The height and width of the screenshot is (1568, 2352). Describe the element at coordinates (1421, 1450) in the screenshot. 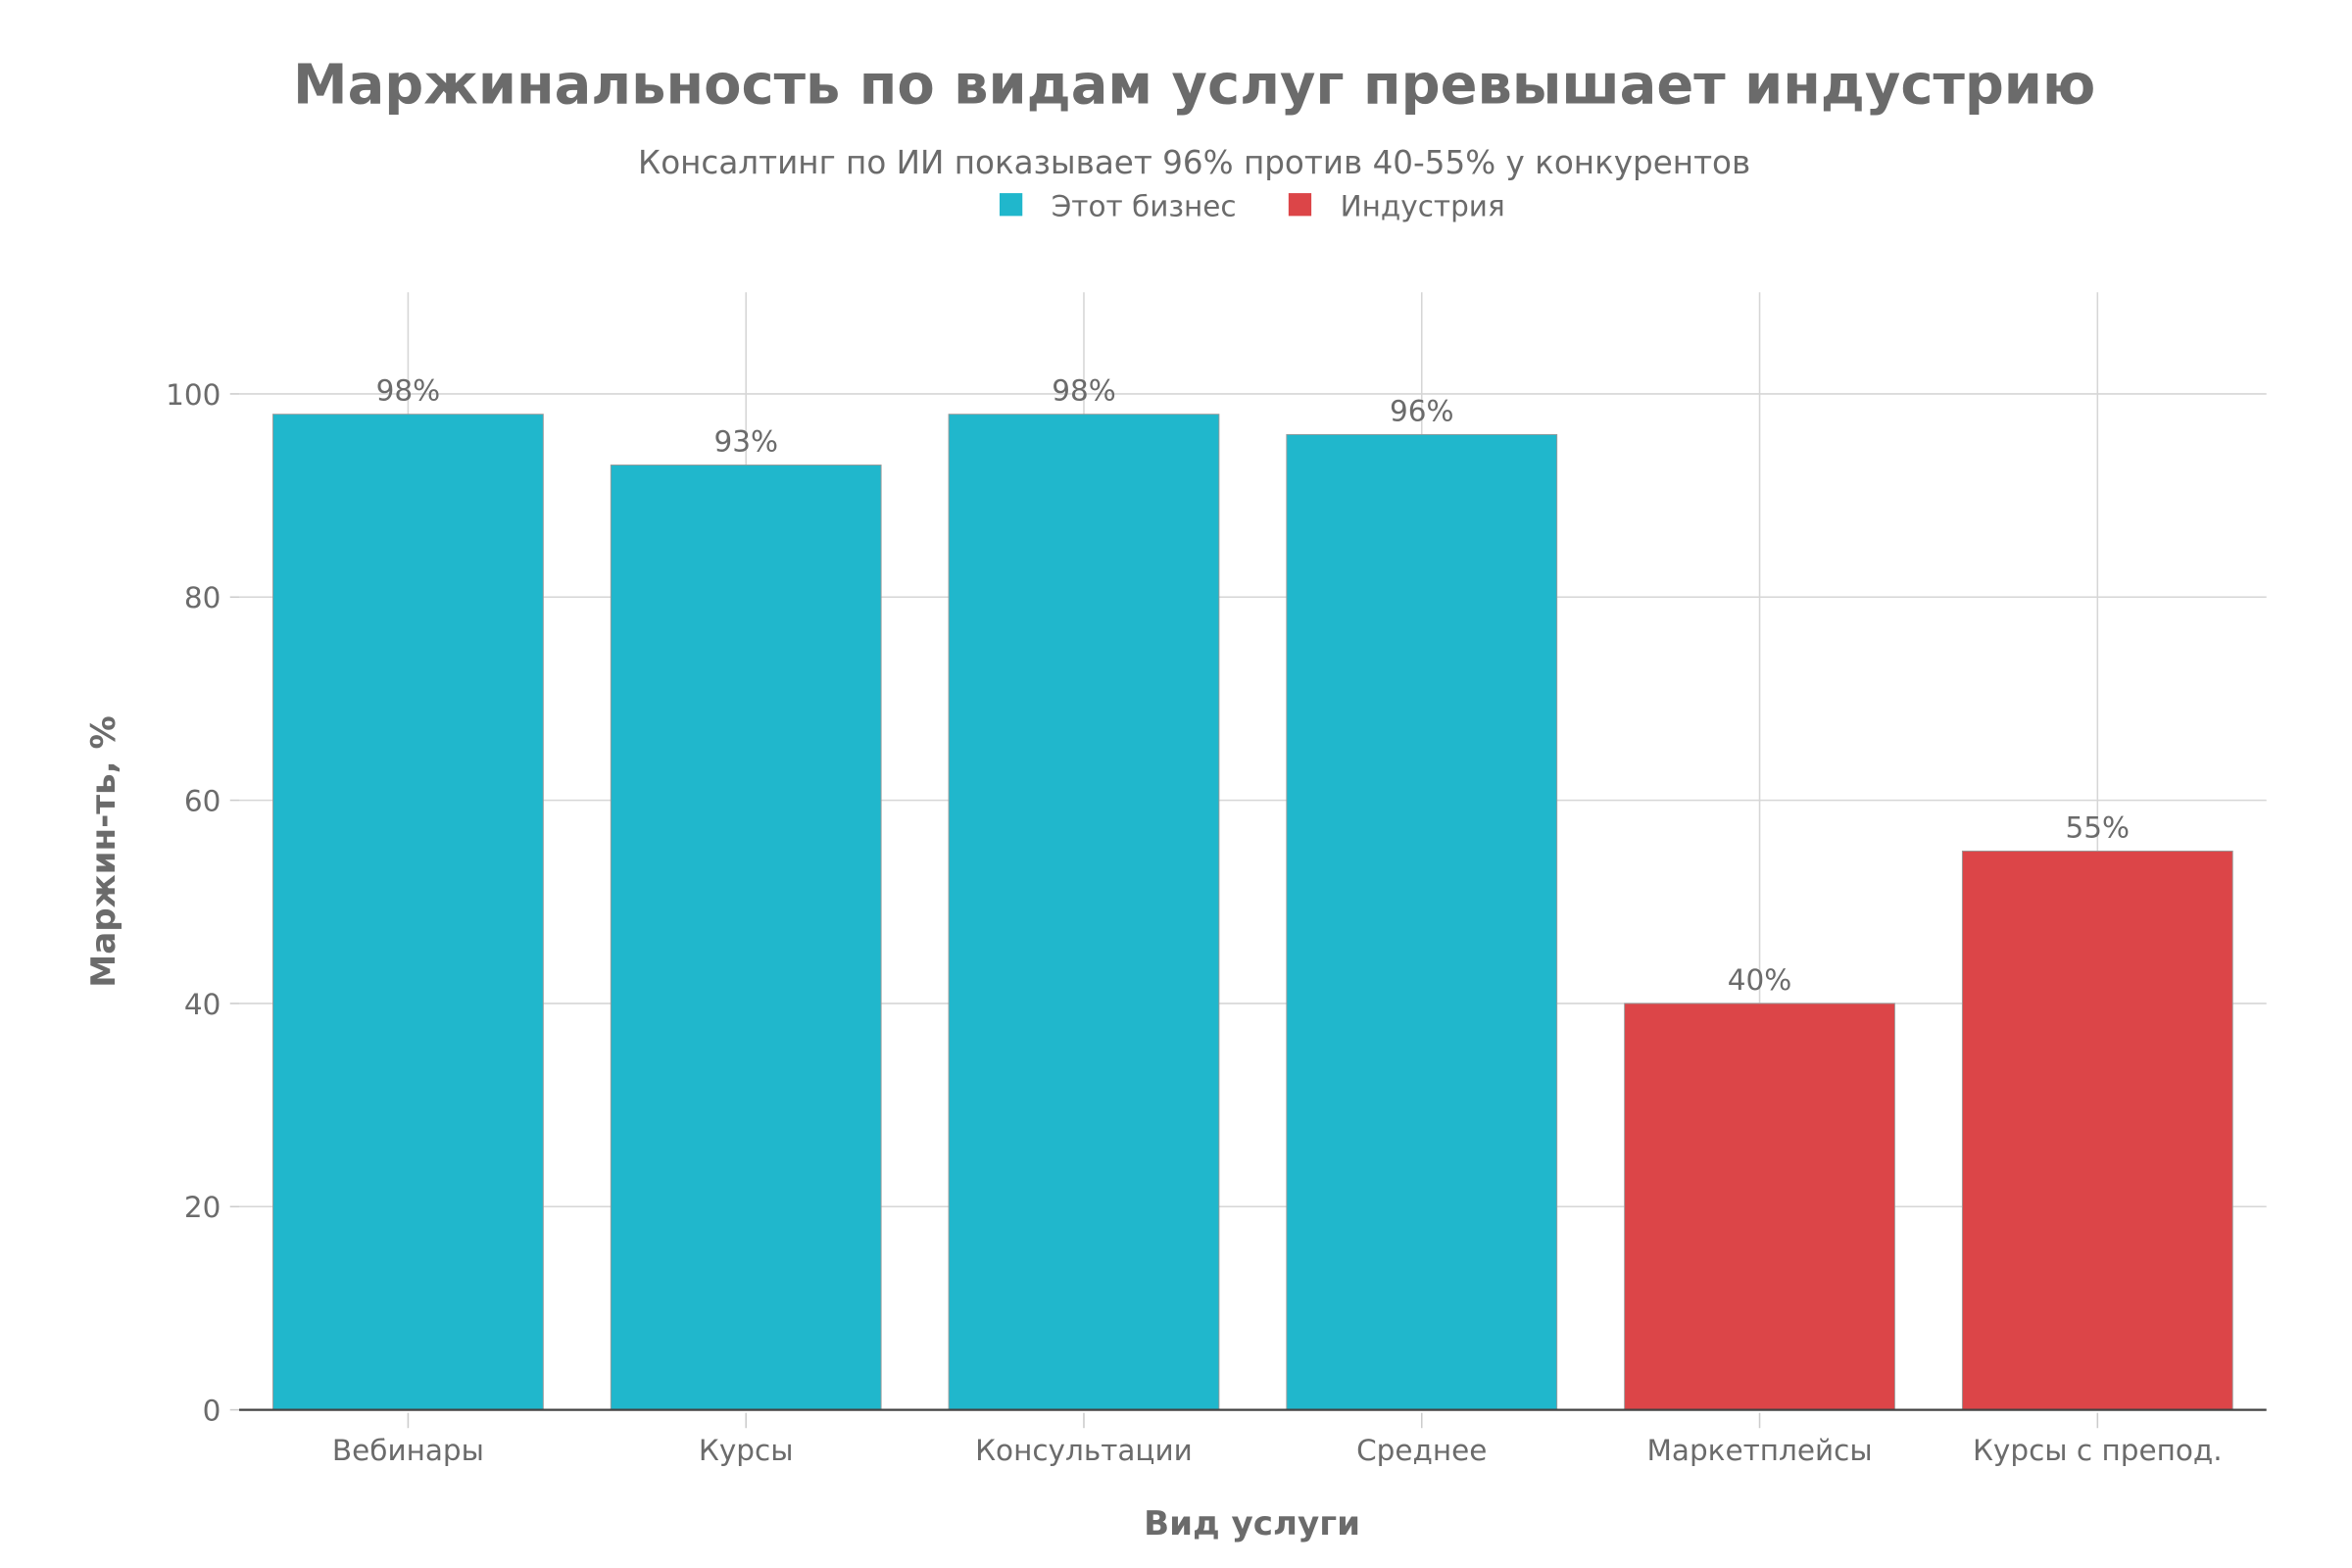

I see `x-tick-label: Среднее` at that location.